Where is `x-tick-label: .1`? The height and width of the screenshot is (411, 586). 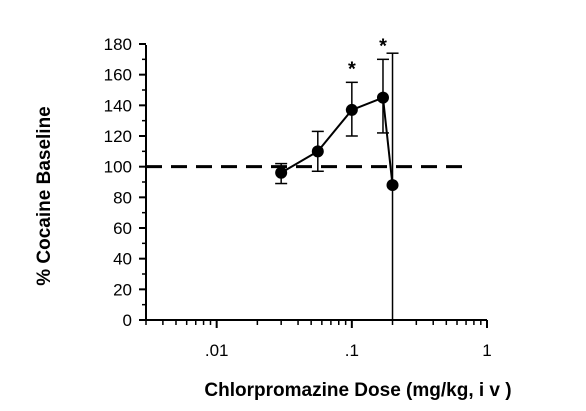
x-tick-label: .1 is located at coordinates (352, 350).